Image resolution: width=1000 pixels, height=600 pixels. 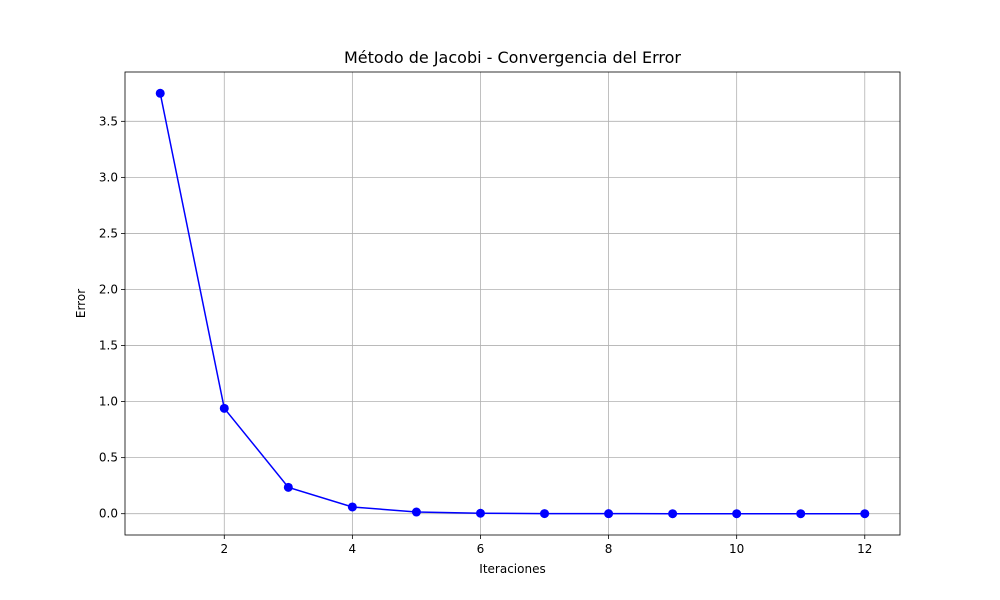 I want to click on x-axis-ticks: 2 4 6 8 10 12, so click(x=546, y=545).